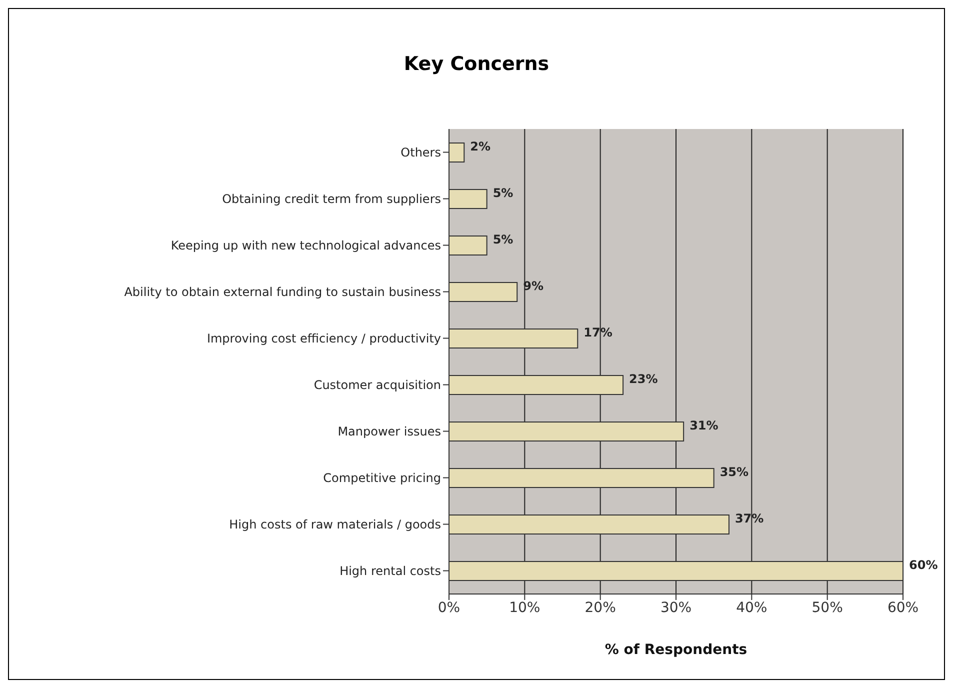 The height and width of the screenshot is (689, 955). Describe the element at coordinates (323, 339) in the screenshot. I see `y-tick-label: Improving cost efficiency / productivity` at that location.